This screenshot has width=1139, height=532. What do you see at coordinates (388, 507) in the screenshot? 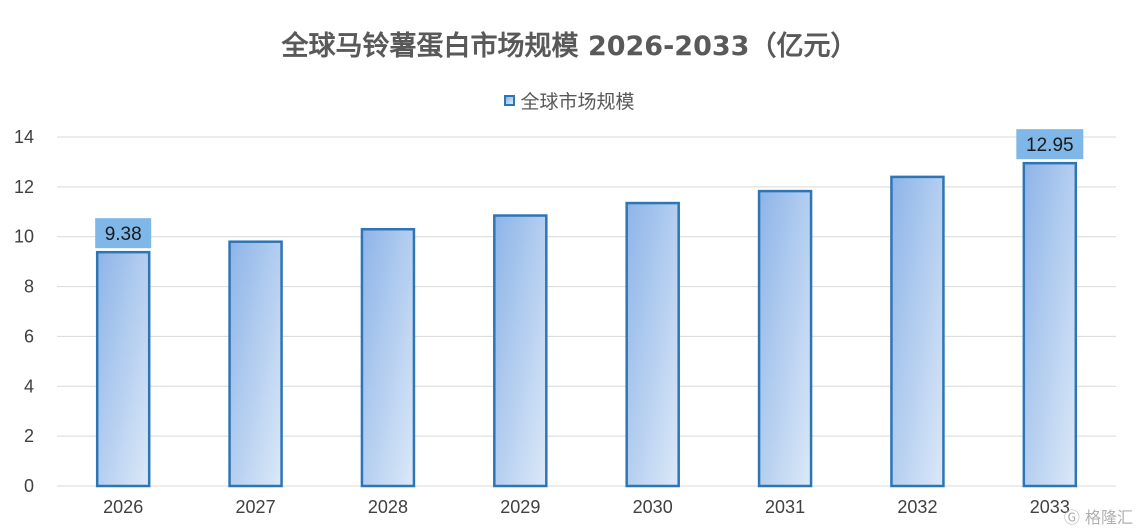
I see `x-tick-label: 2028` at bounding box center [388, 507].